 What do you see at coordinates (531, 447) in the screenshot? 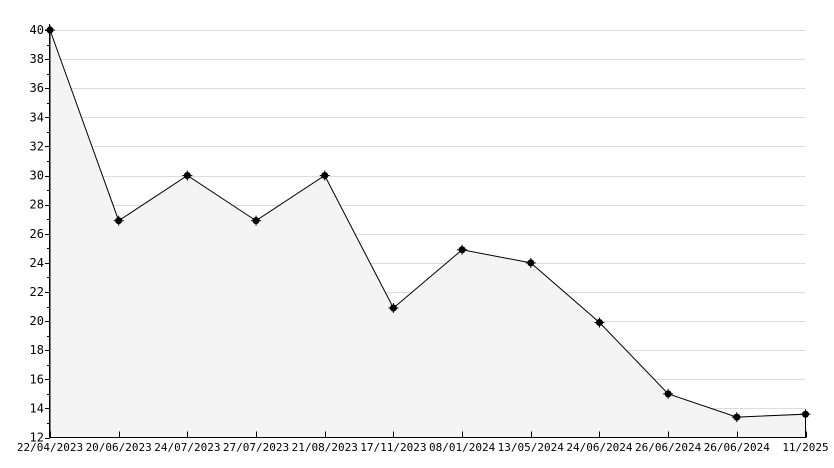
I see `x-tick-label: 13/05/2024` at bounding box center [531, 447].